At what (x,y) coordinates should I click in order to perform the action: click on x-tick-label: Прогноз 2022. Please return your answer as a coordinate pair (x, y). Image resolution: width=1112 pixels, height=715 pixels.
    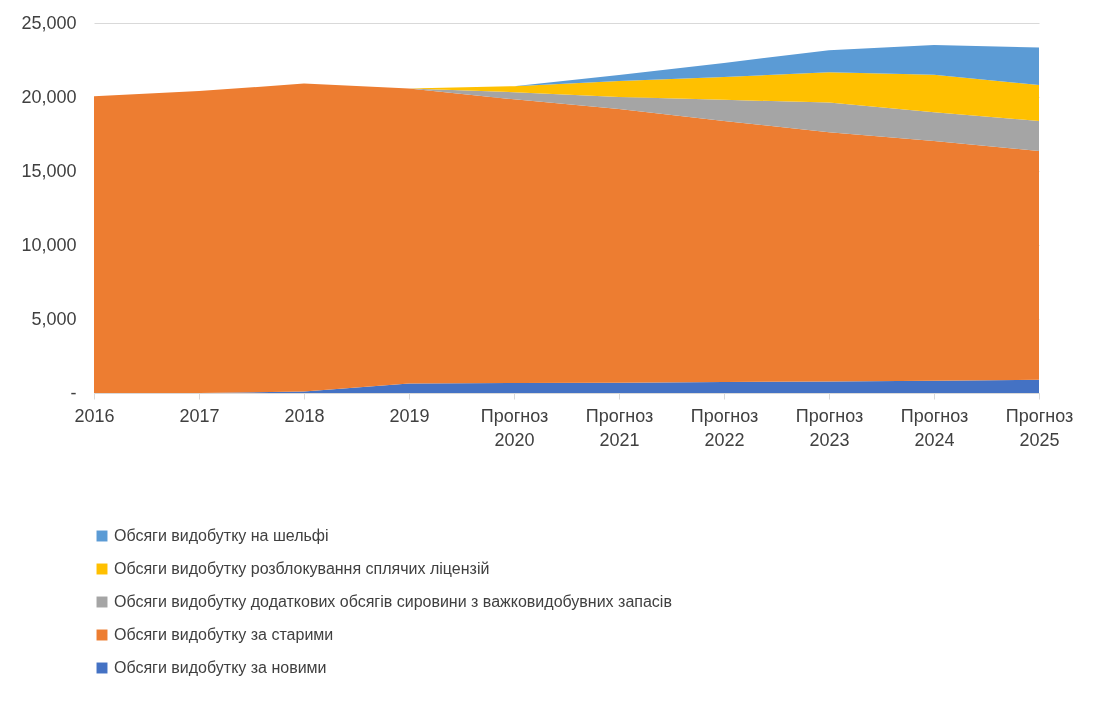
    Looking at the image, I should click on (724, 427).